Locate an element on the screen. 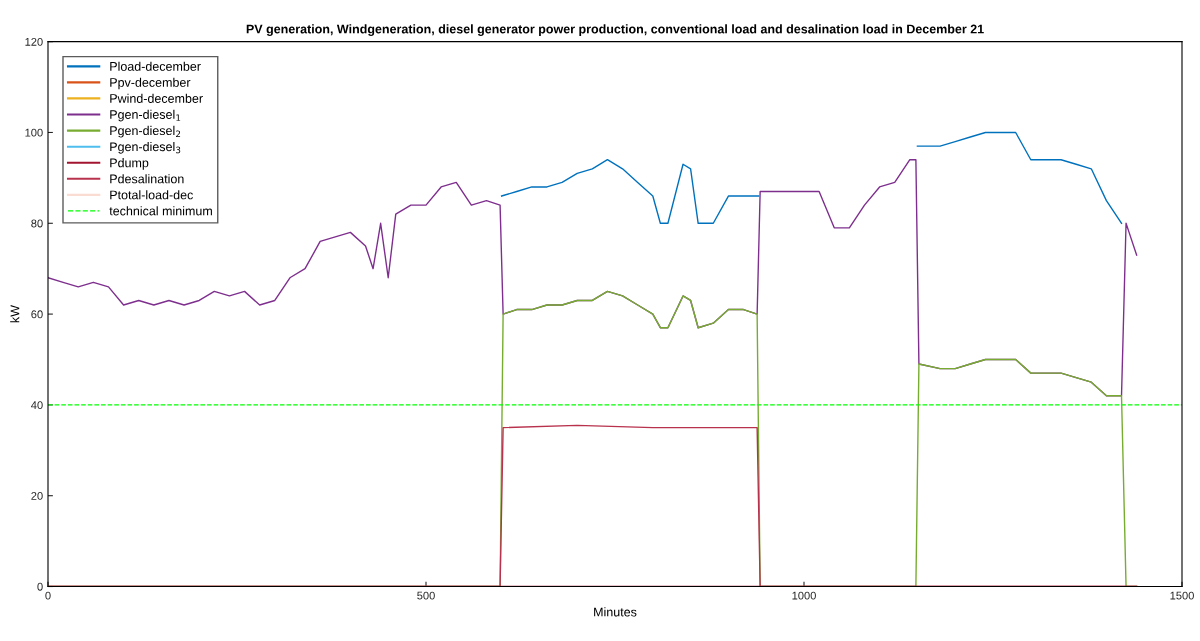  x-tick-label: 500 is located at coordinates (426, 595).